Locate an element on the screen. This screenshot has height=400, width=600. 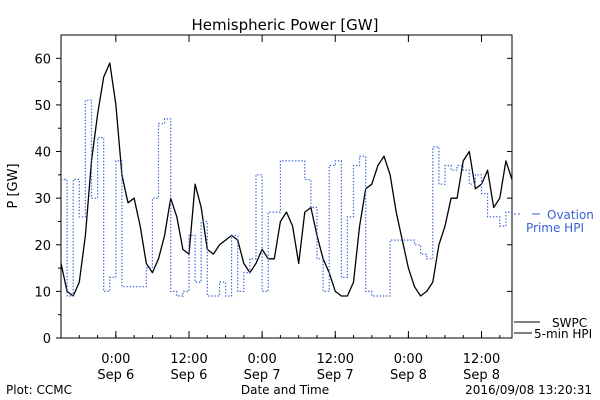
plot-credit: Plot: CCMC is located at coordinates (39, 390).